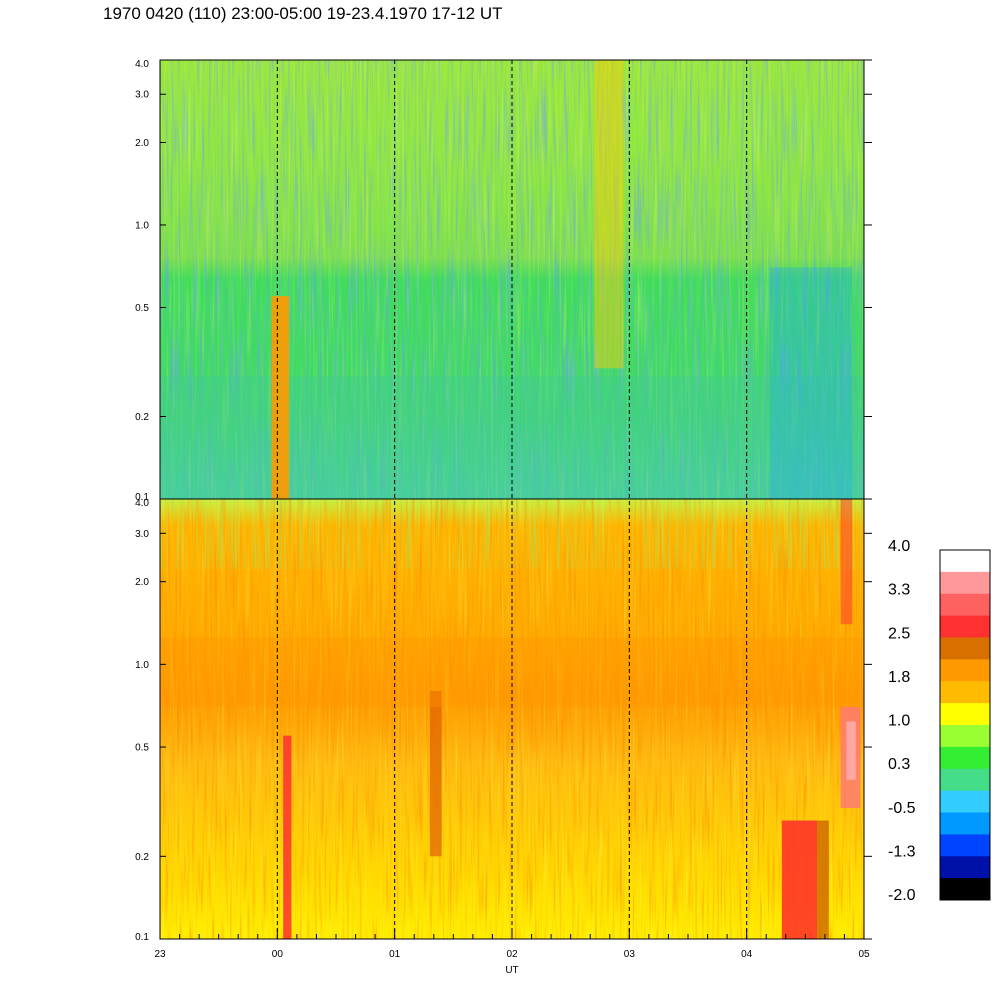 This screenshot has width=1000, height=1000. What do you see at coordinates (868, 499) in the screenshot?
I see `y-axis-right-ticks` at bounding box center [868, 499].